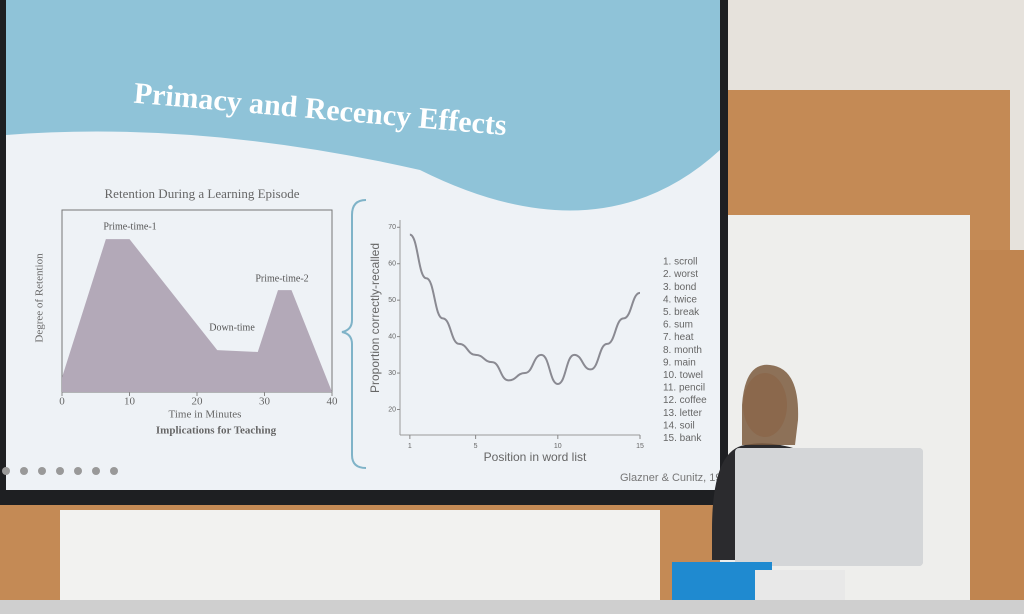 This screenshot has width=1024, height=614. I want to click on annotation: Down-time, so click(232, 327).